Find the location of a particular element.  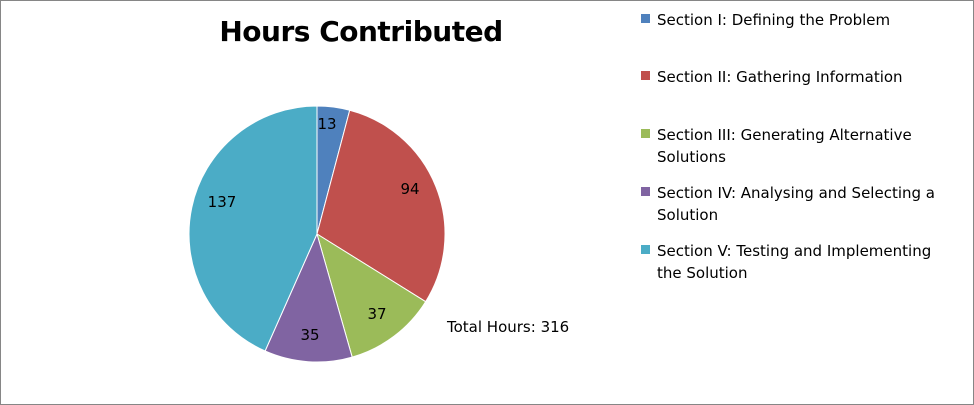

data-label-section-5: 137 is located at coordinates (222, 202).